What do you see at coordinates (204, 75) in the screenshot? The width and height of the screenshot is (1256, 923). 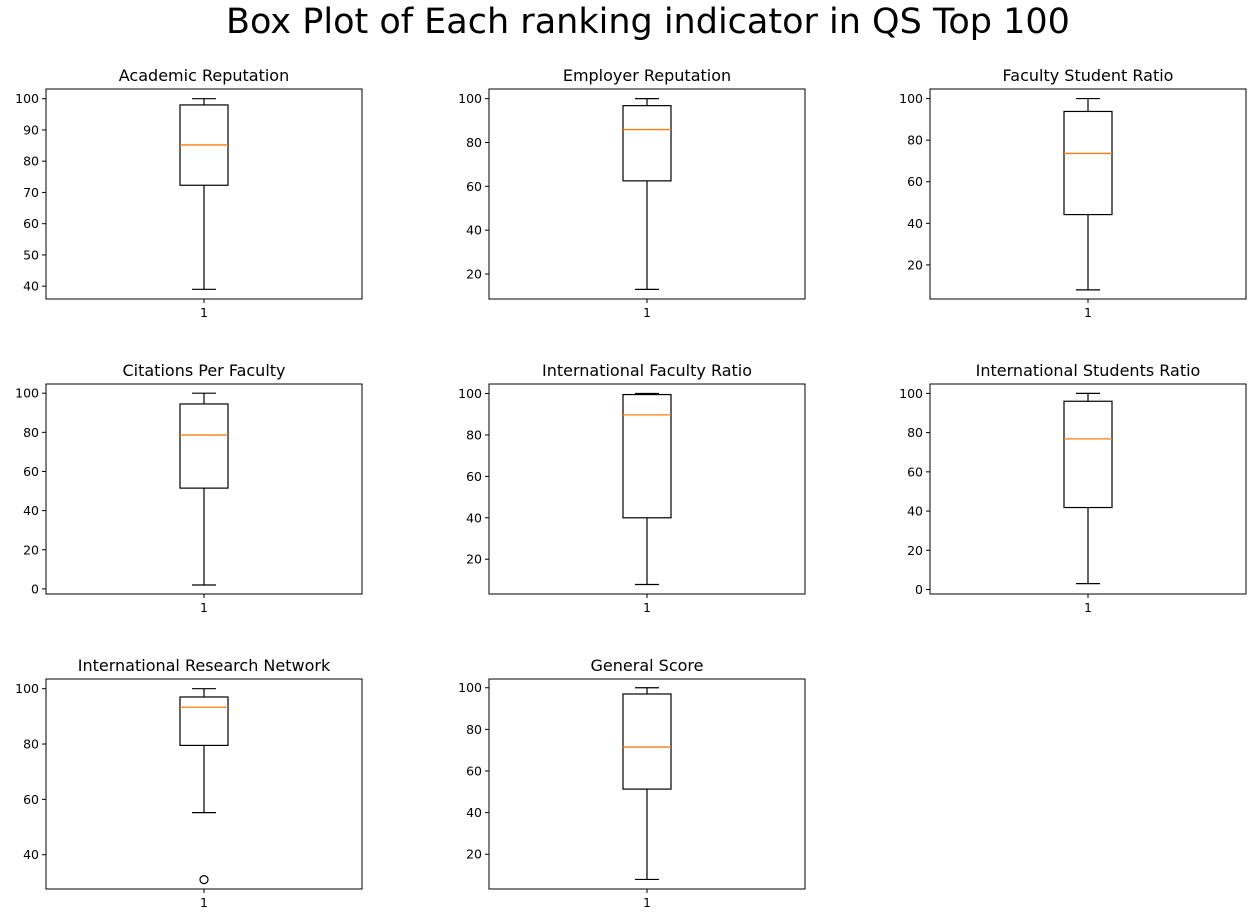 I see `subplot-title: Academic Reputation` at bounding box center [204, 75].